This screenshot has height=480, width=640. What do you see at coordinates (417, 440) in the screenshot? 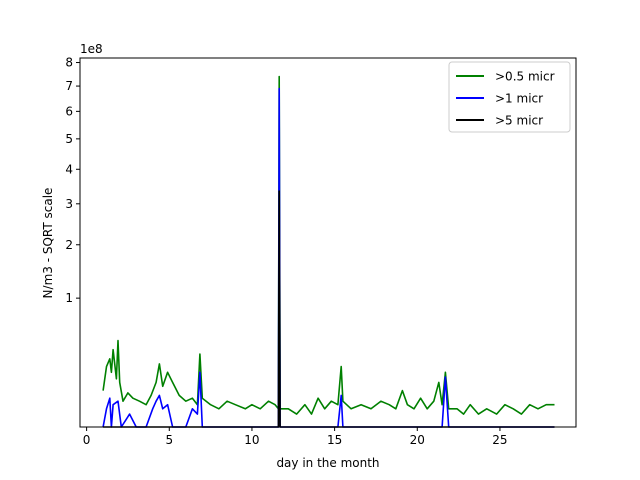
I see `x-tick-label: 20` at bounding box center [417, 440].